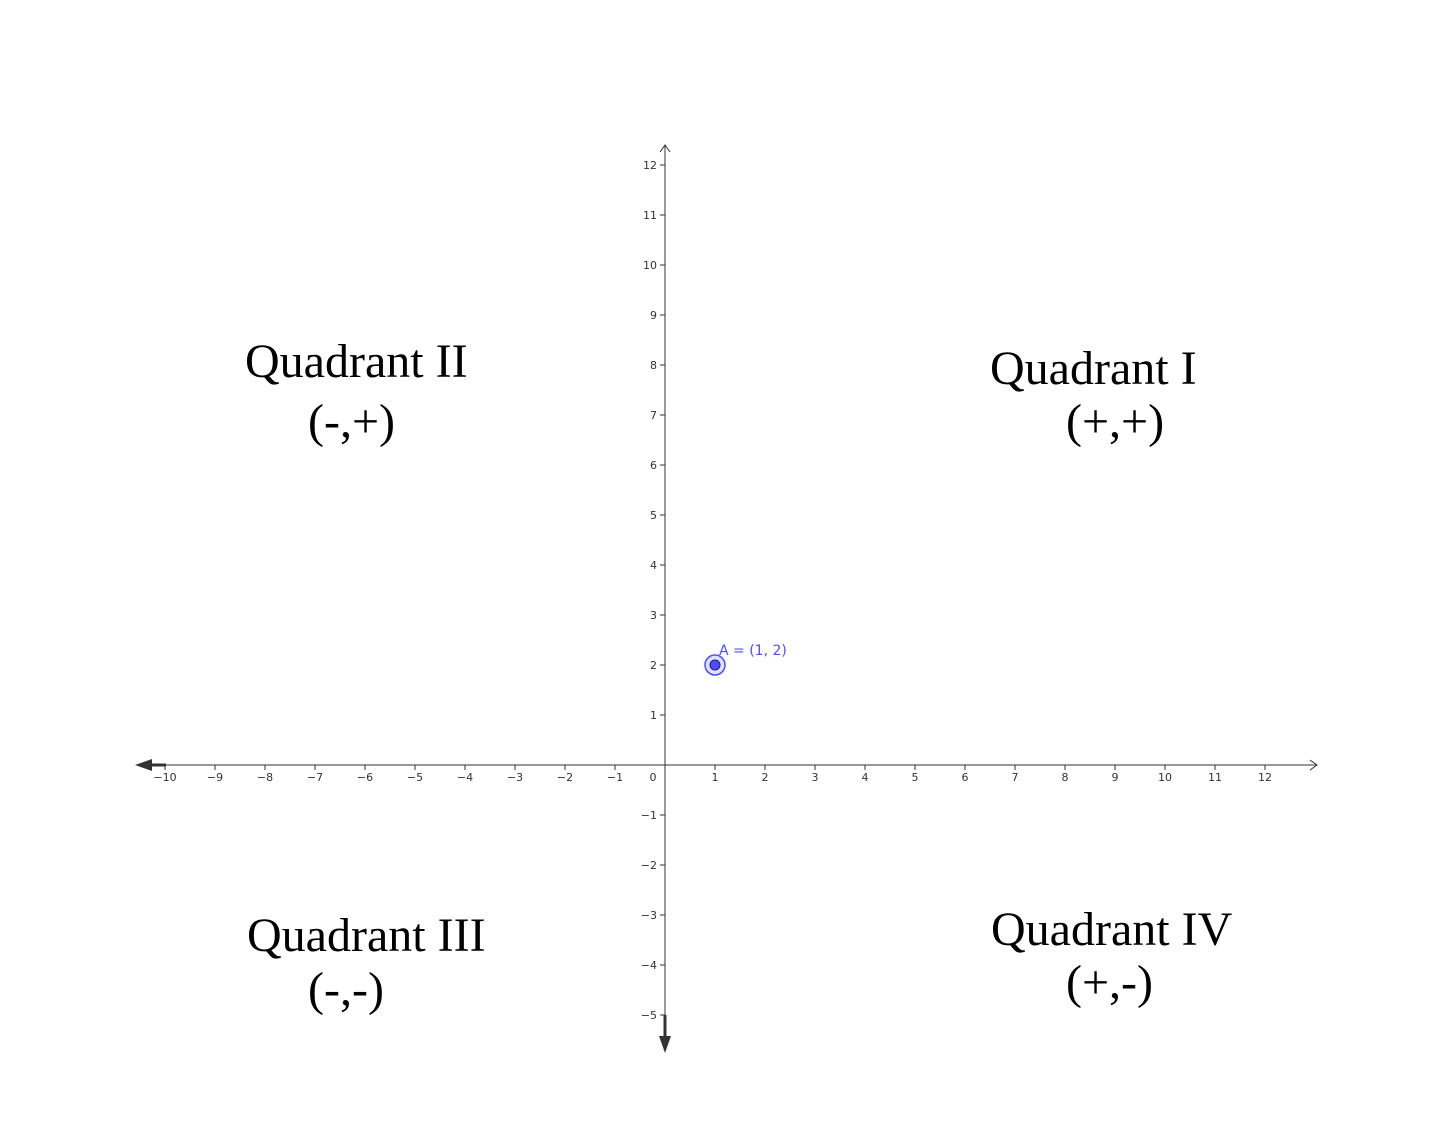 This screenshot has height=1142, width=1430. What do you see at coordinates (356, 391) in the screenshot?
I see `quadrant-ii: Quadrant II (-,+)` at bounding box center [356, 391].